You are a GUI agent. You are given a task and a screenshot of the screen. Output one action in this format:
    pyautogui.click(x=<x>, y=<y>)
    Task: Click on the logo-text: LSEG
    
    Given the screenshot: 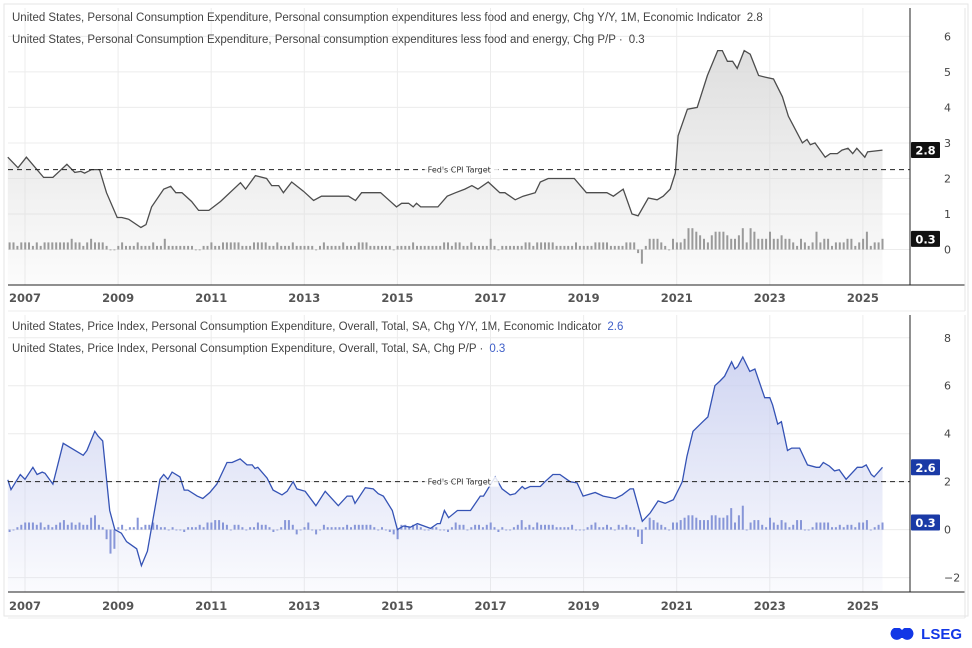 What is the action you would take?
    pyautogui.click(x=941, y=634)
    